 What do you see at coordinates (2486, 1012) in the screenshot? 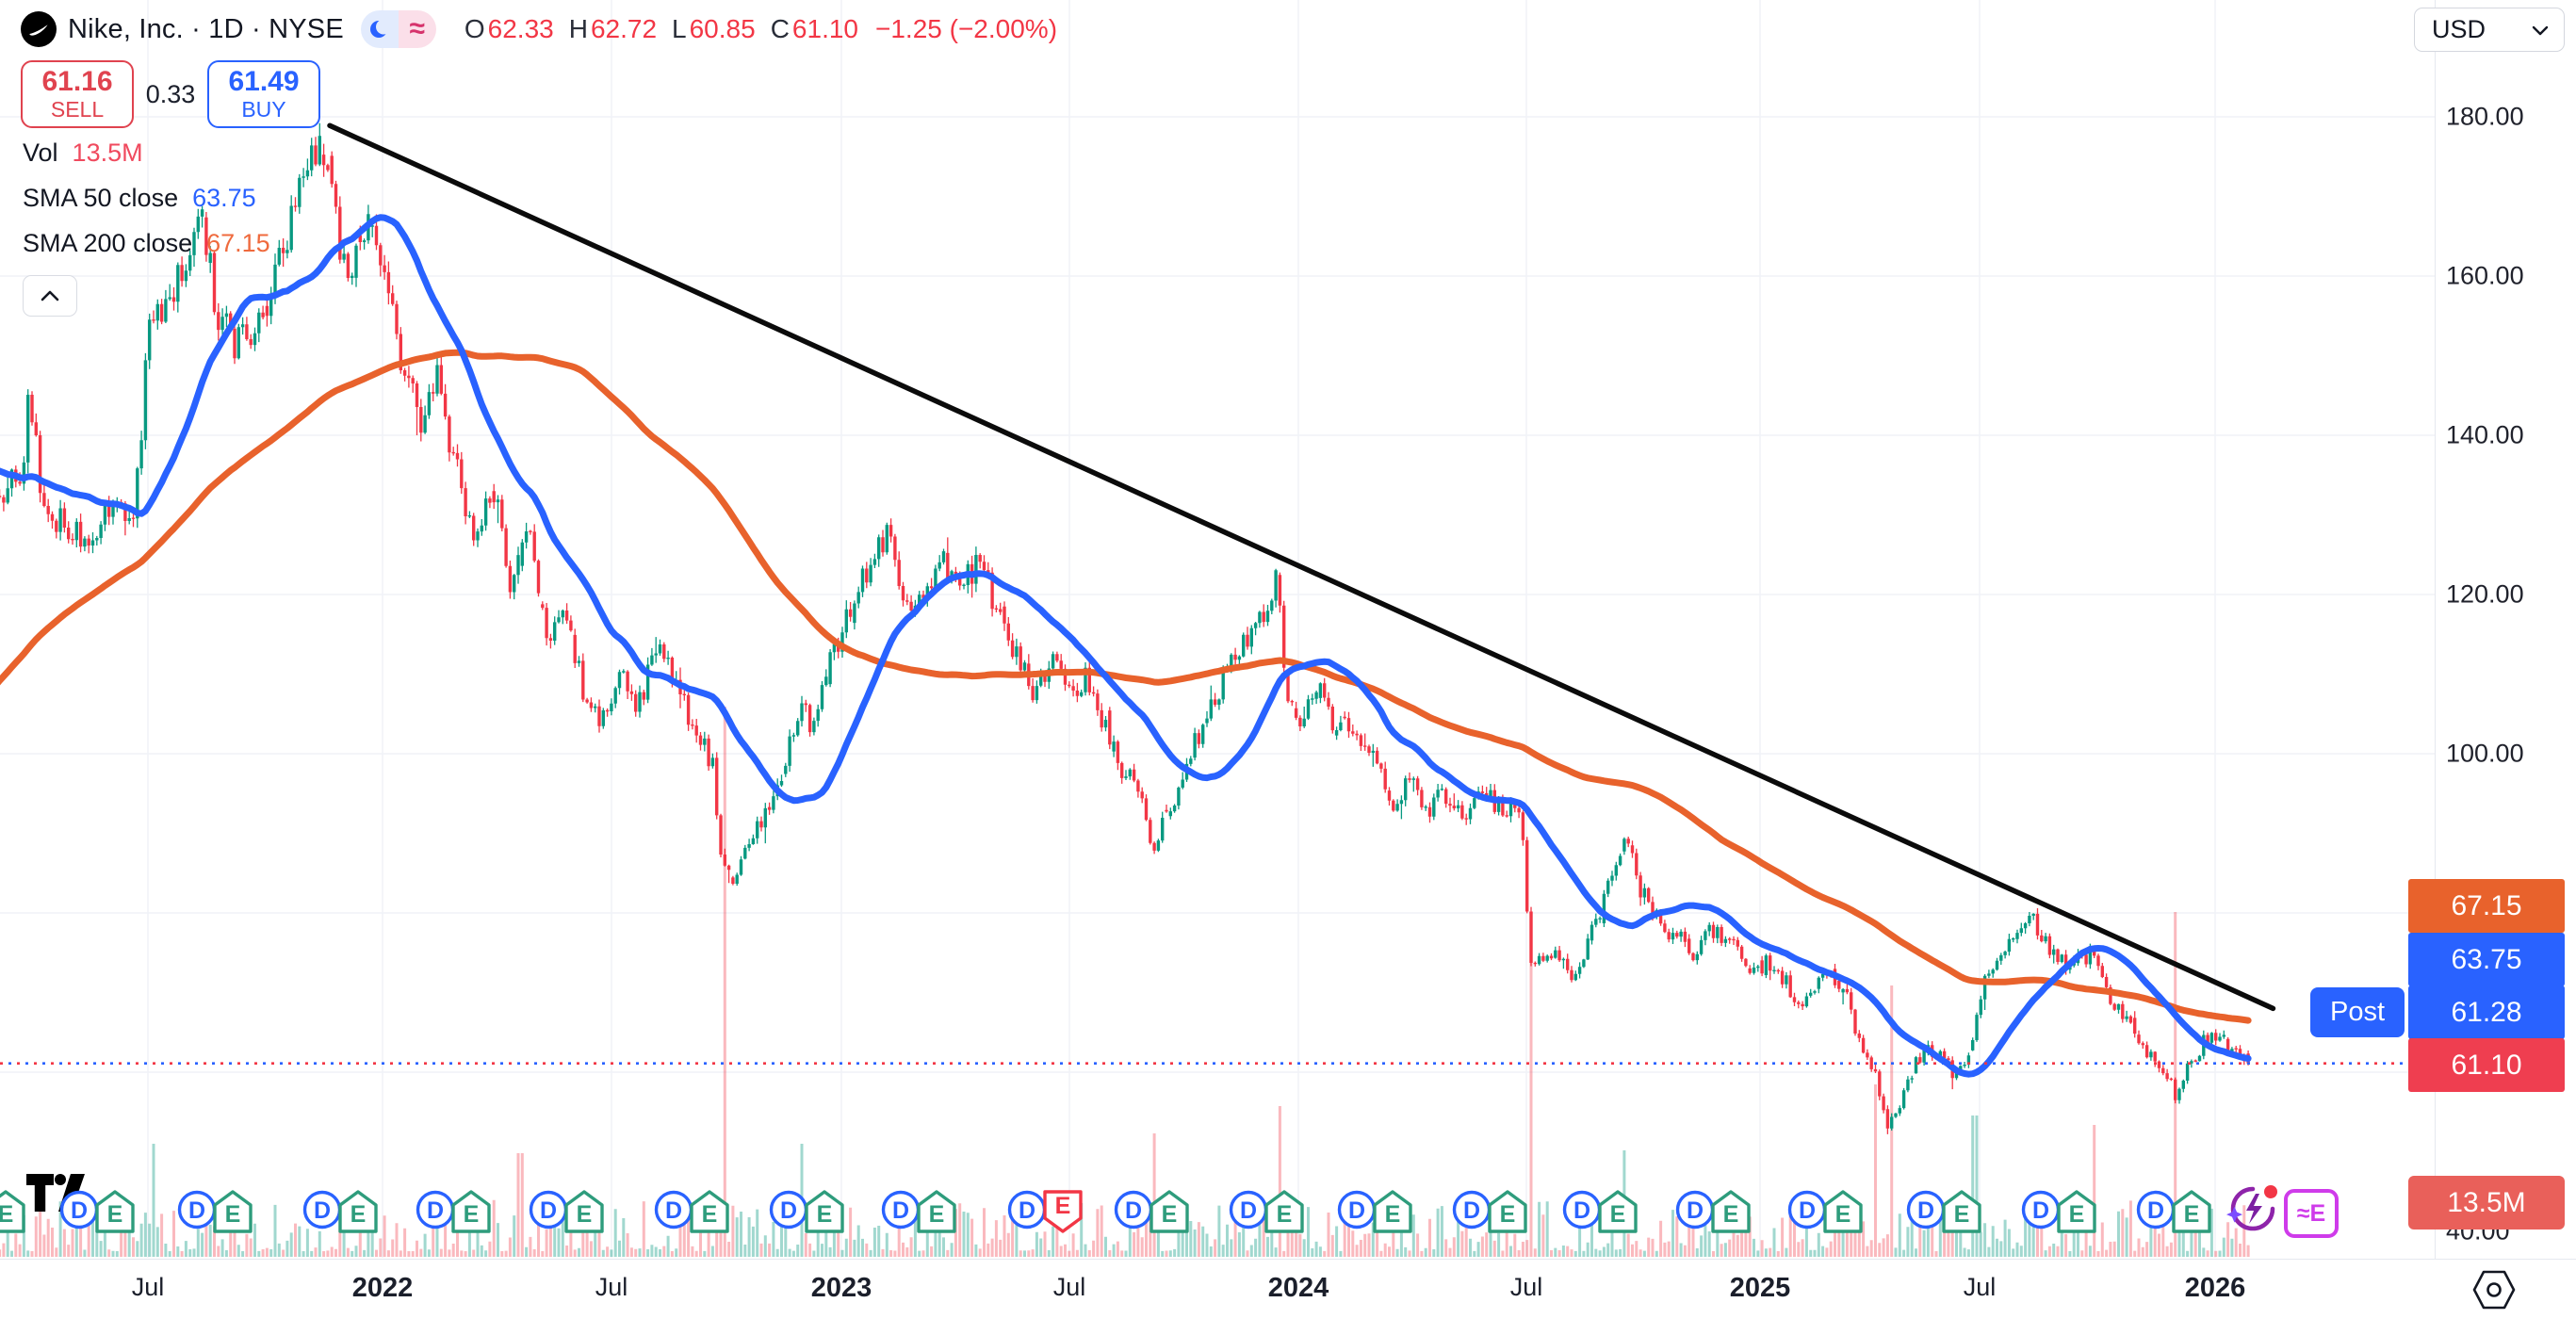
I see `price-tag: 61.28` at bounding box center [2486, 1012].